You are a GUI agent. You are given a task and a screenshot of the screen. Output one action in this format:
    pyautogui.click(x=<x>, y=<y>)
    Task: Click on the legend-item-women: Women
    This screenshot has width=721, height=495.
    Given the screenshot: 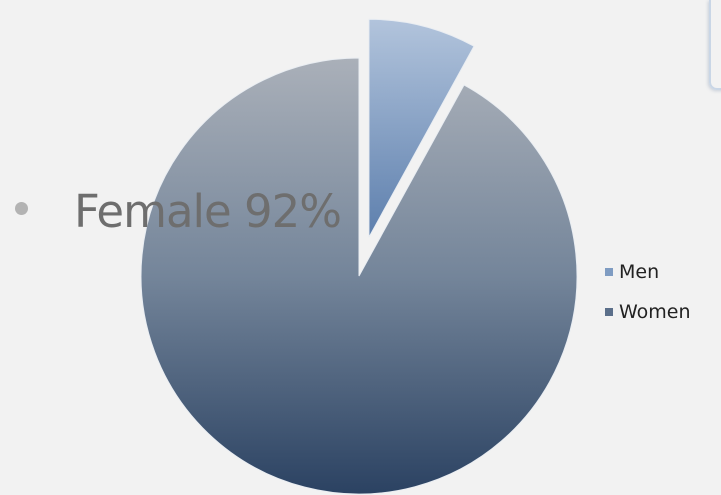 What is the action you would take?
    pyautogui.click(x=648, y=312)
    